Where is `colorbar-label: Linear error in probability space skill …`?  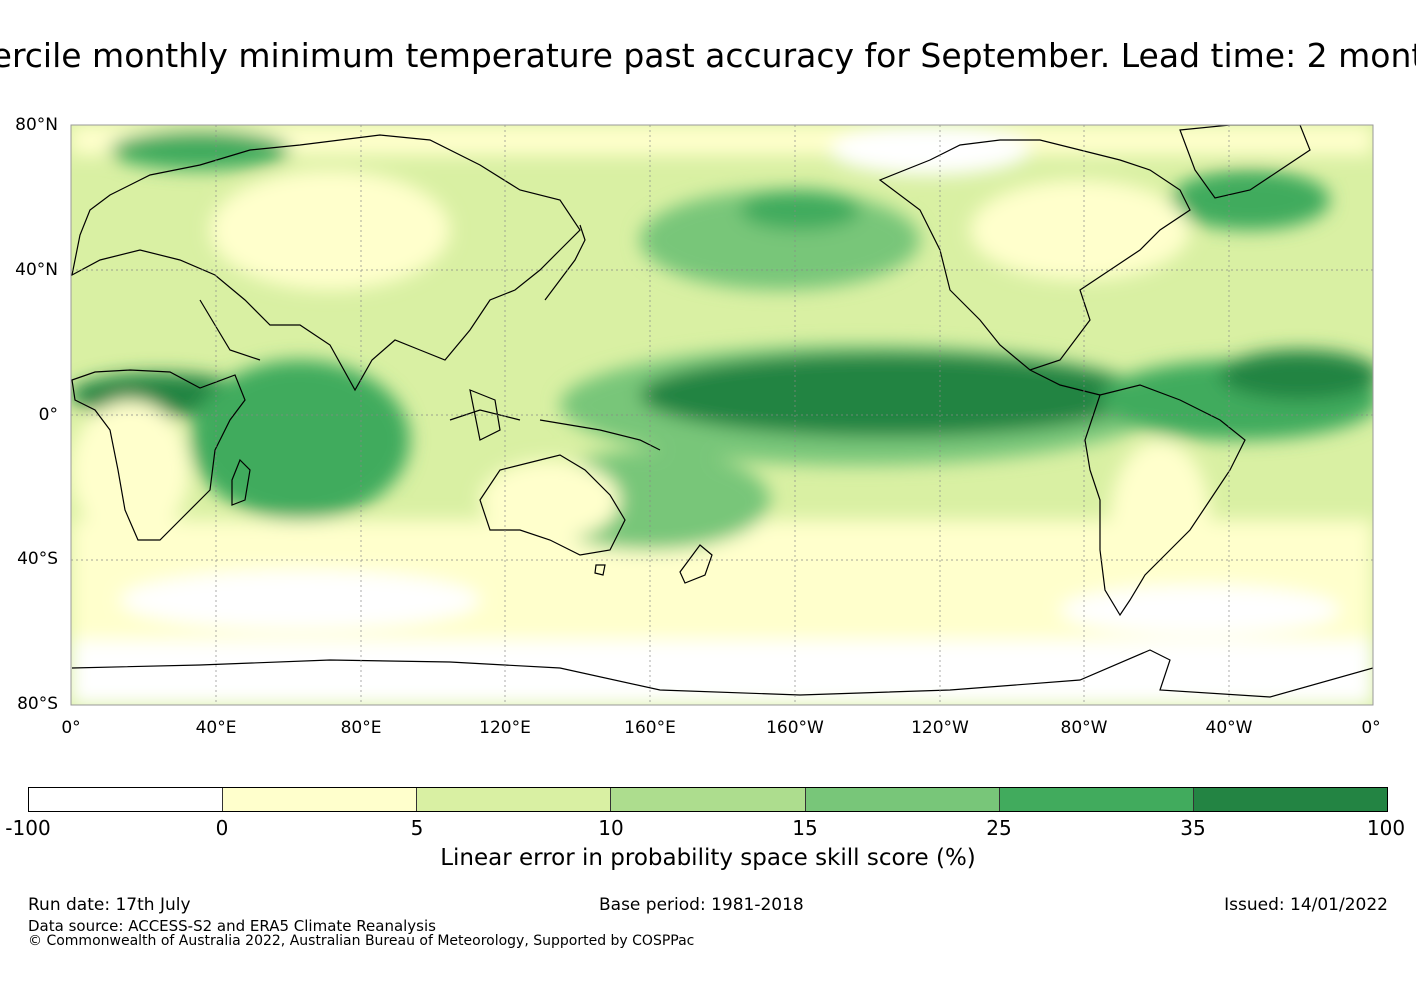
colorbar-label: Linear error in probability space skill … is located at coordinates (708, 858).